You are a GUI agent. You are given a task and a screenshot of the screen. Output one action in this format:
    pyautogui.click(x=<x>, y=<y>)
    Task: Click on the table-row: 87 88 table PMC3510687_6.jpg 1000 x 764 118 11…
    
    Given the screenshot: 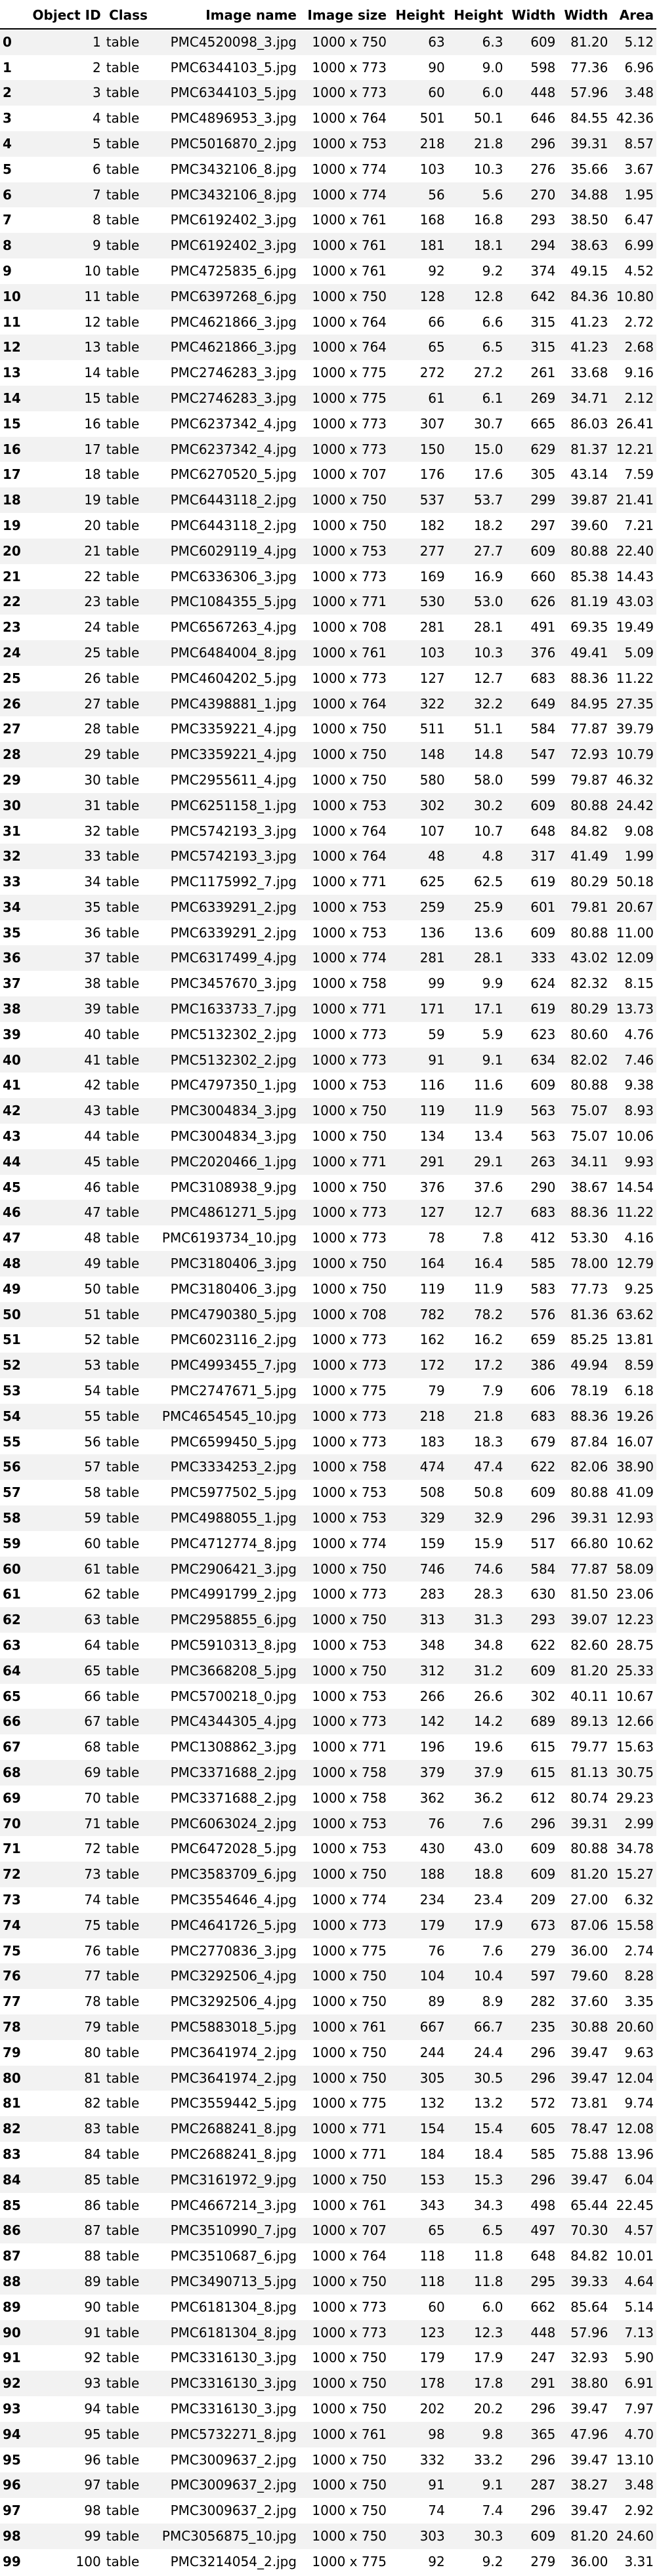 What is the action you would take?
    pyautogui.click(x=328, y=2256)
    